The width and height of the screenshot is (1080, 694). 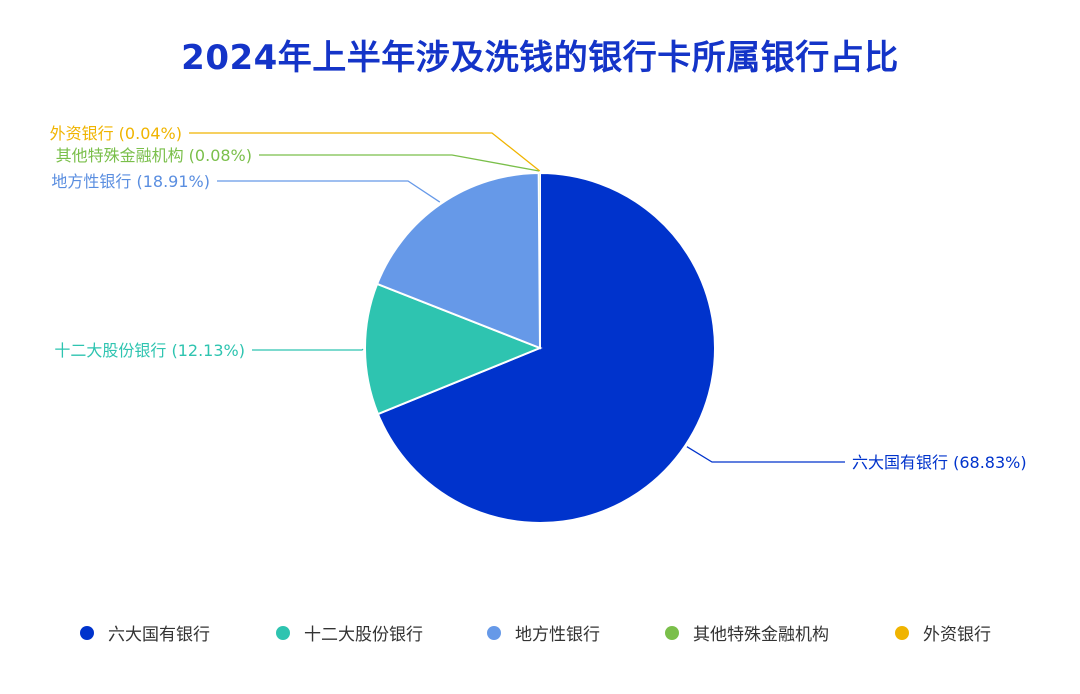 What do you see at coordinates (939, 462) in the screenshot?
I see `data-label-1: 六大国有银行 (68.83%)` at bounding box center [939, 462].